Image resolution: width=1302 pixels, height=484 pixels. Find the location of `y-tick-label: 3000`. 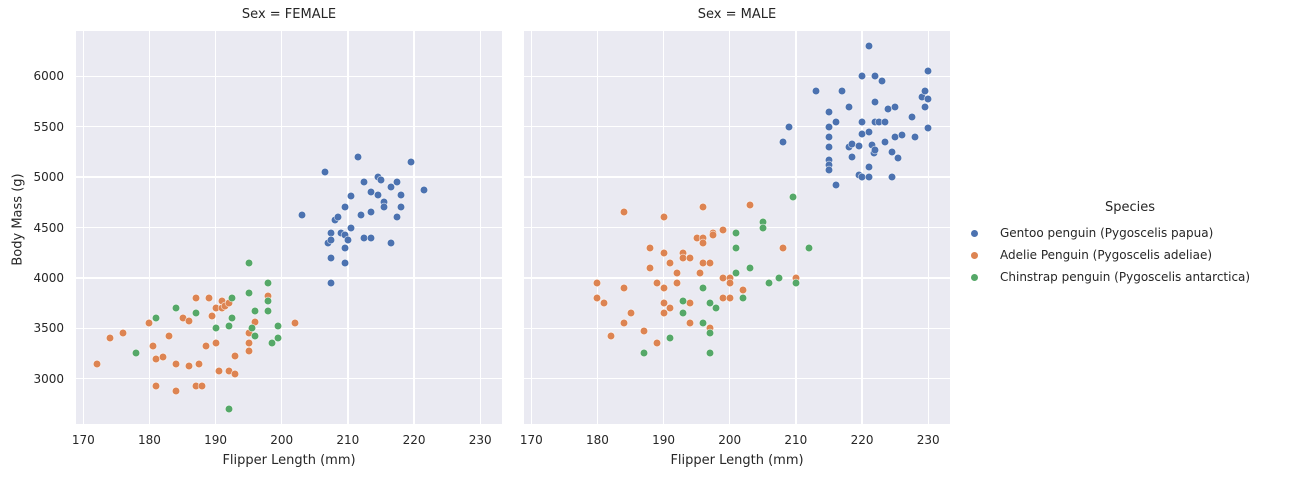

y-tick-label: 3000 is located at coordinates (48, 378).